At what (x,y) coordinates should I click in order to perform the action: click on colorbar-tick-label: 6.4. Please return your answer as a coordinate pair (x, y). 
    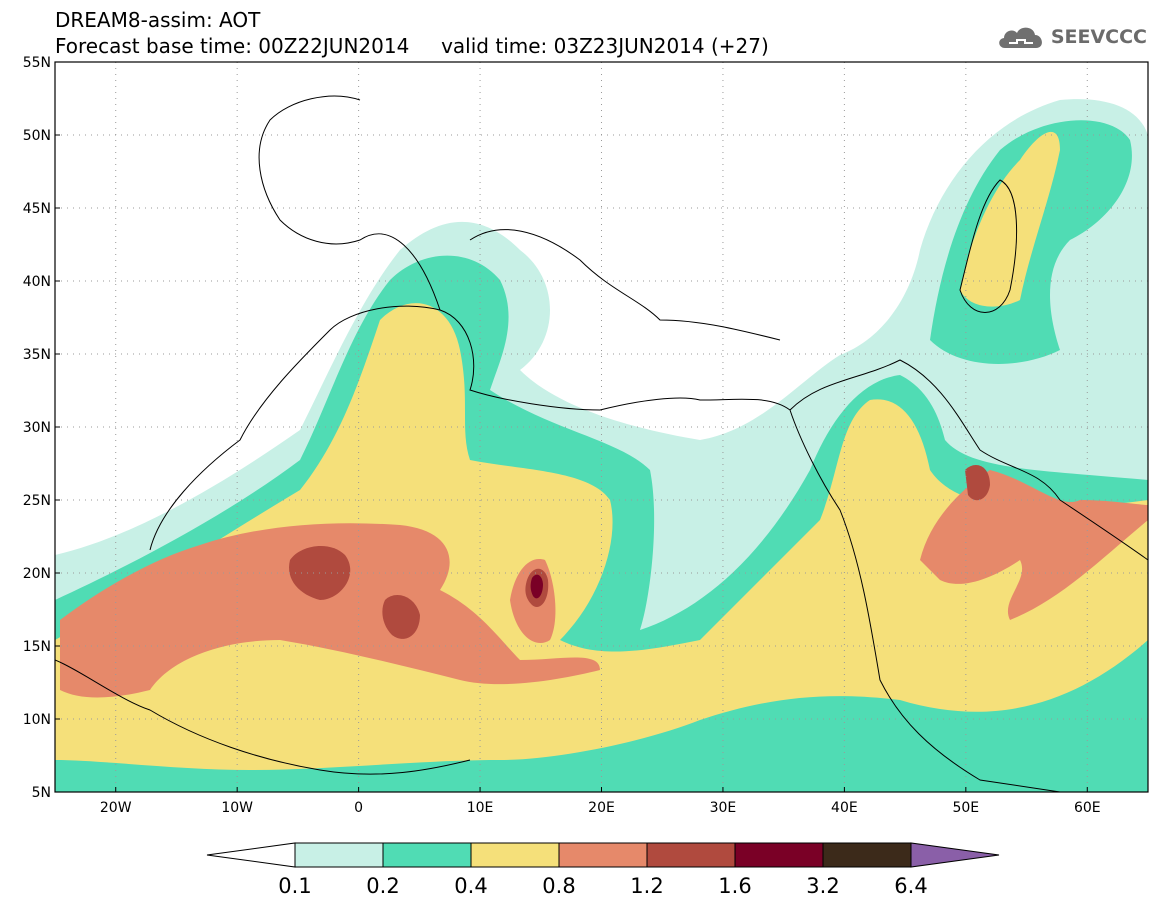
    Looking at the image, I should click on (910, 886).